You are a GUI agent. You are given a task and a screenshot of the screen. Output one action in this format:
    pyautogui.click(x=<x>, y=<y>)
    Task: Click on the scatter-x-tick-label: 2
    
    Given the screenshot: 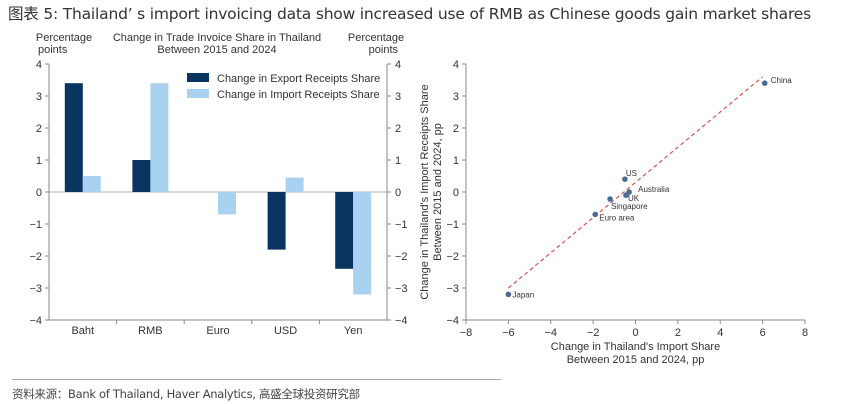 What is the action you would take?
    pyautogui.click(x=678, y=333)
    